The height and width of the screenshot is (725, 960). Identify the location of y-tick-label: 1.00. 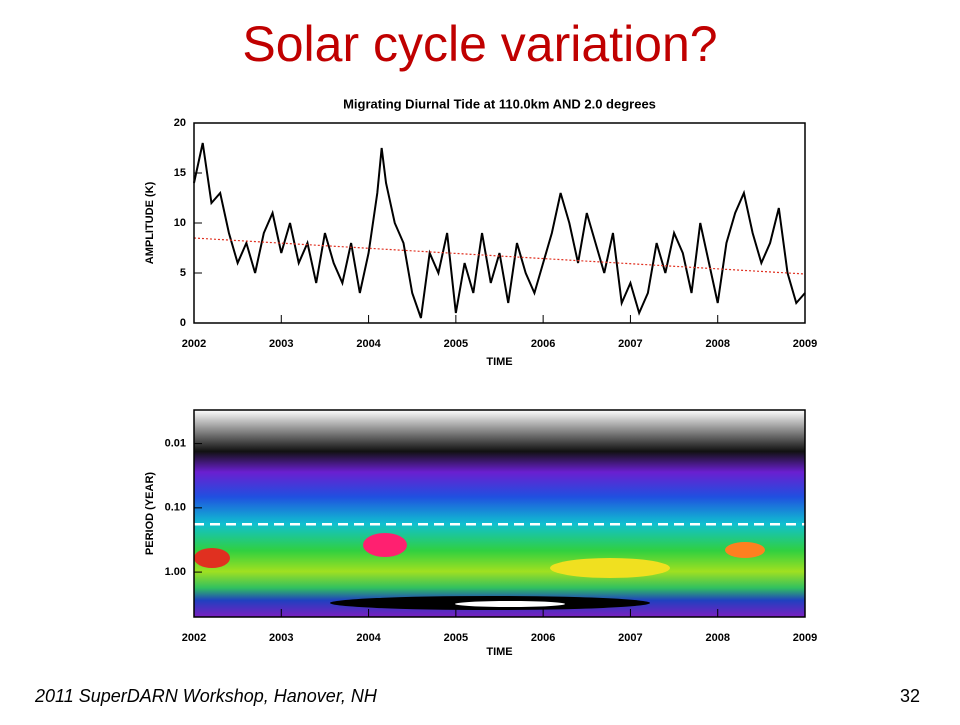
(175, 572).